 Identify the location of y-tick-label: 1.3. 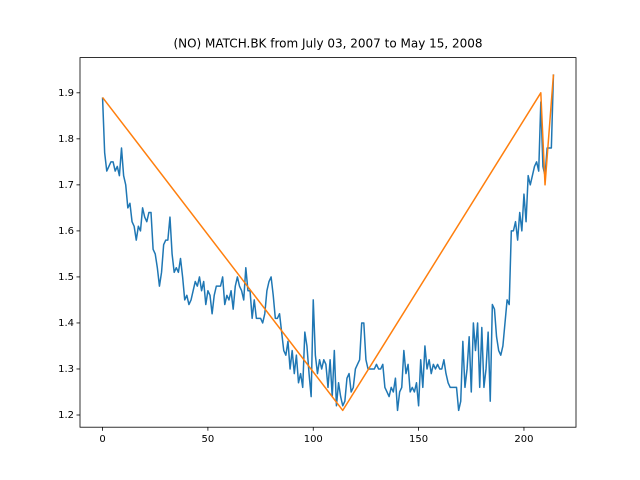
(66, 369).